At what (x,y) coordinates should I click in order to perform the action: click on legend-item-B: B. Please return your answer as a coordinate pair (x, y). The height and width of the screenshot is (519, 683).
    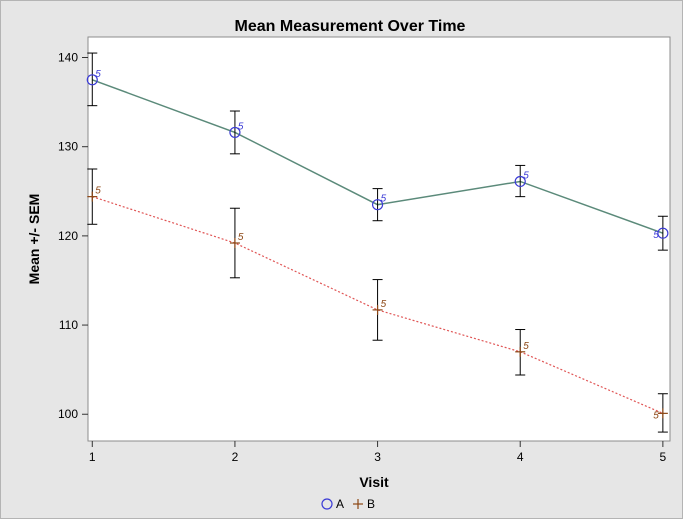
    Looking at the image, I should click on (364, 504).